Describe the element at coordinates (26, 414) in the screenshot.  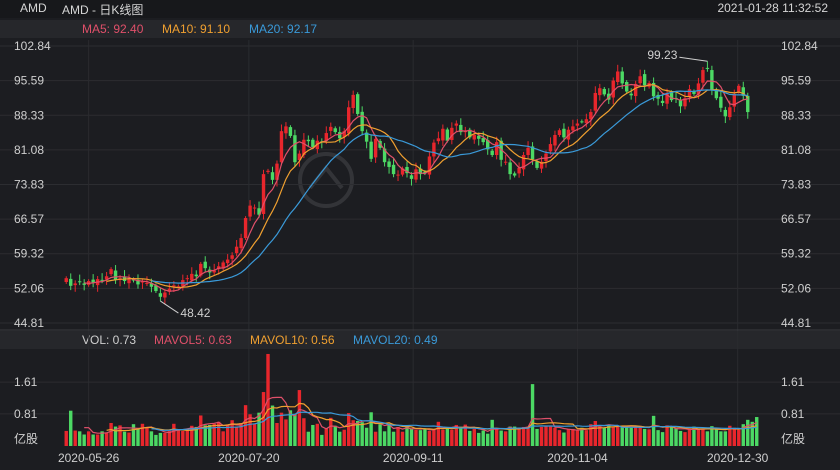
I see `volume-tick-left: 0.81` at that location.